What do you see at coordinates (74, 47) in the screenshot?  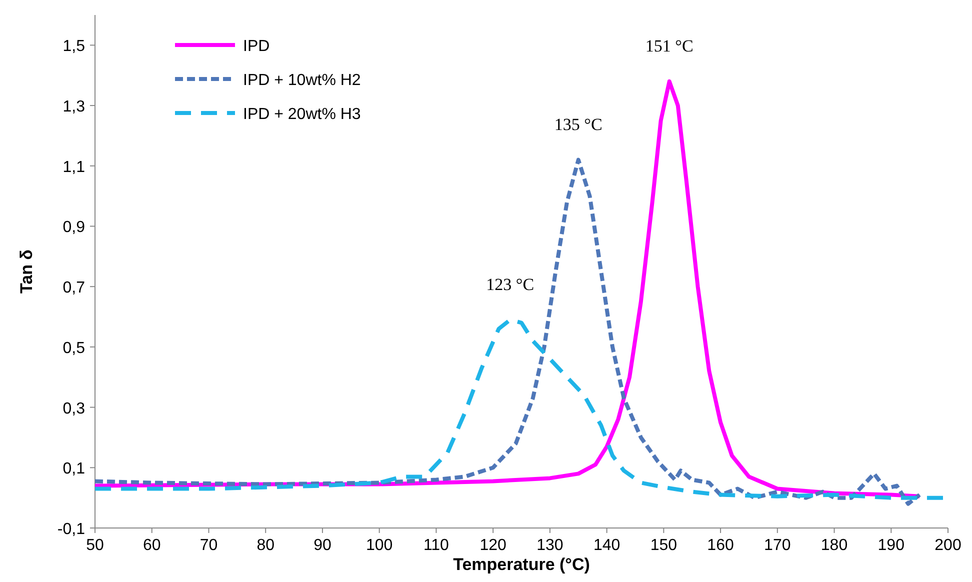 I see `y-tick-label: 1,5` at bounding box center [74, 47].